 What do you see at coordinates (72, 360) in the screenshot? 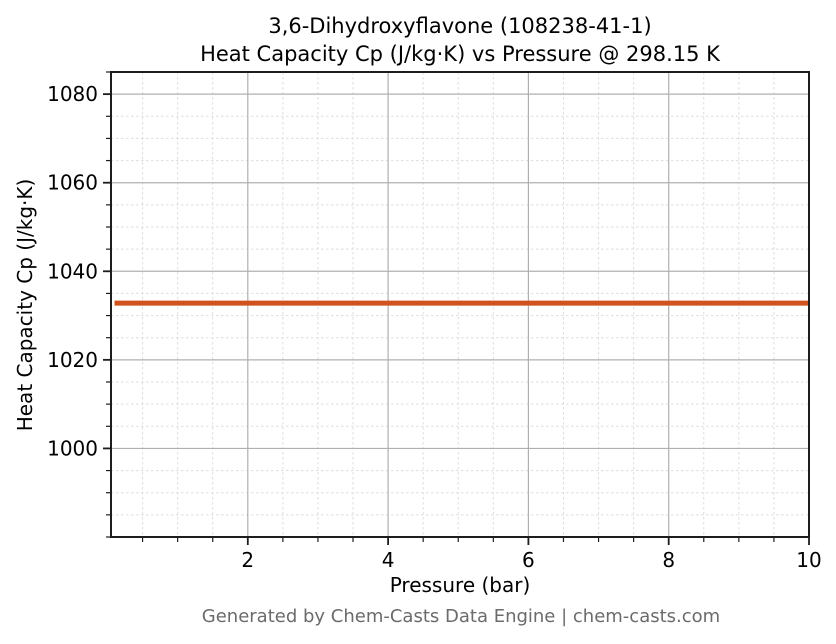
I see `y-tick-label: 1020` at bounding box center [72, 360].